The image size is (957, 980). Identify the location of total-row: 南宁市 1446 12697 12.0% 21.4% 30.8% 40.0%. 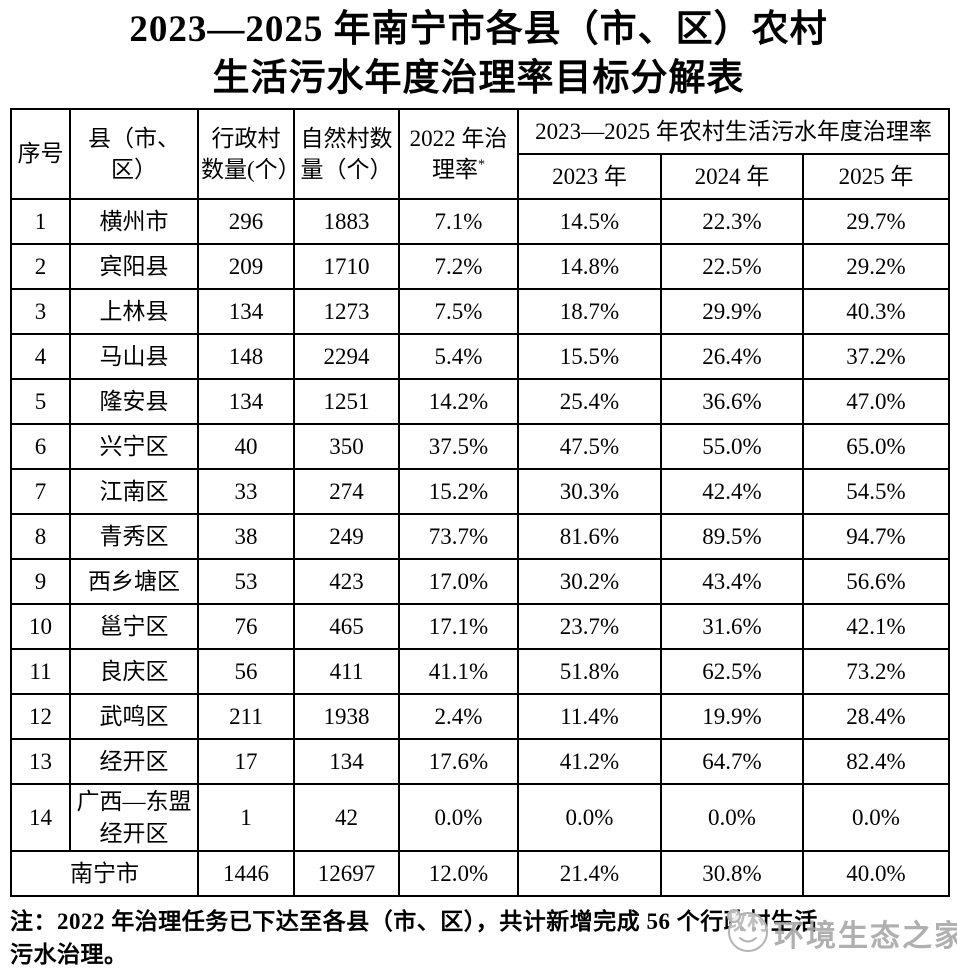
(480, 873).